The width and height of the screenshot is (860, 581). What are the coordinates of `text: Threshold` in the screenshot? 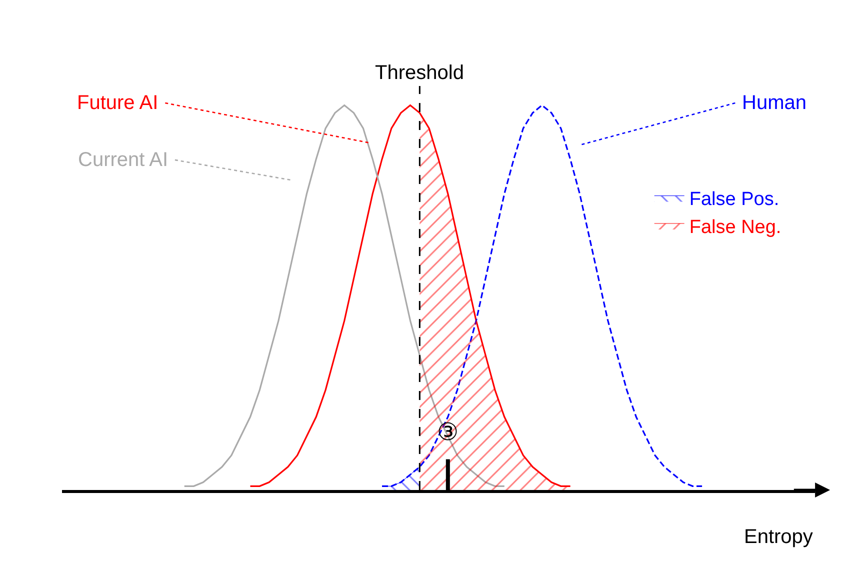 It's located at (419, 73).